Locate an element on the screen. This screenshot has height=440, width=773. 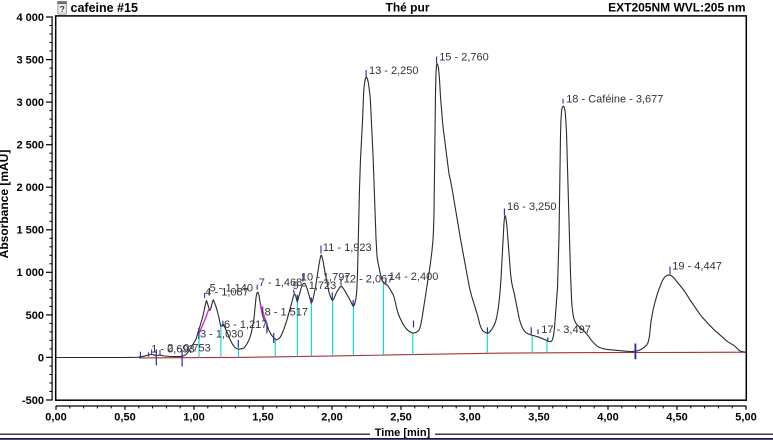
svg-text: 9 - 1,723 is located at coordinates (314, 286).